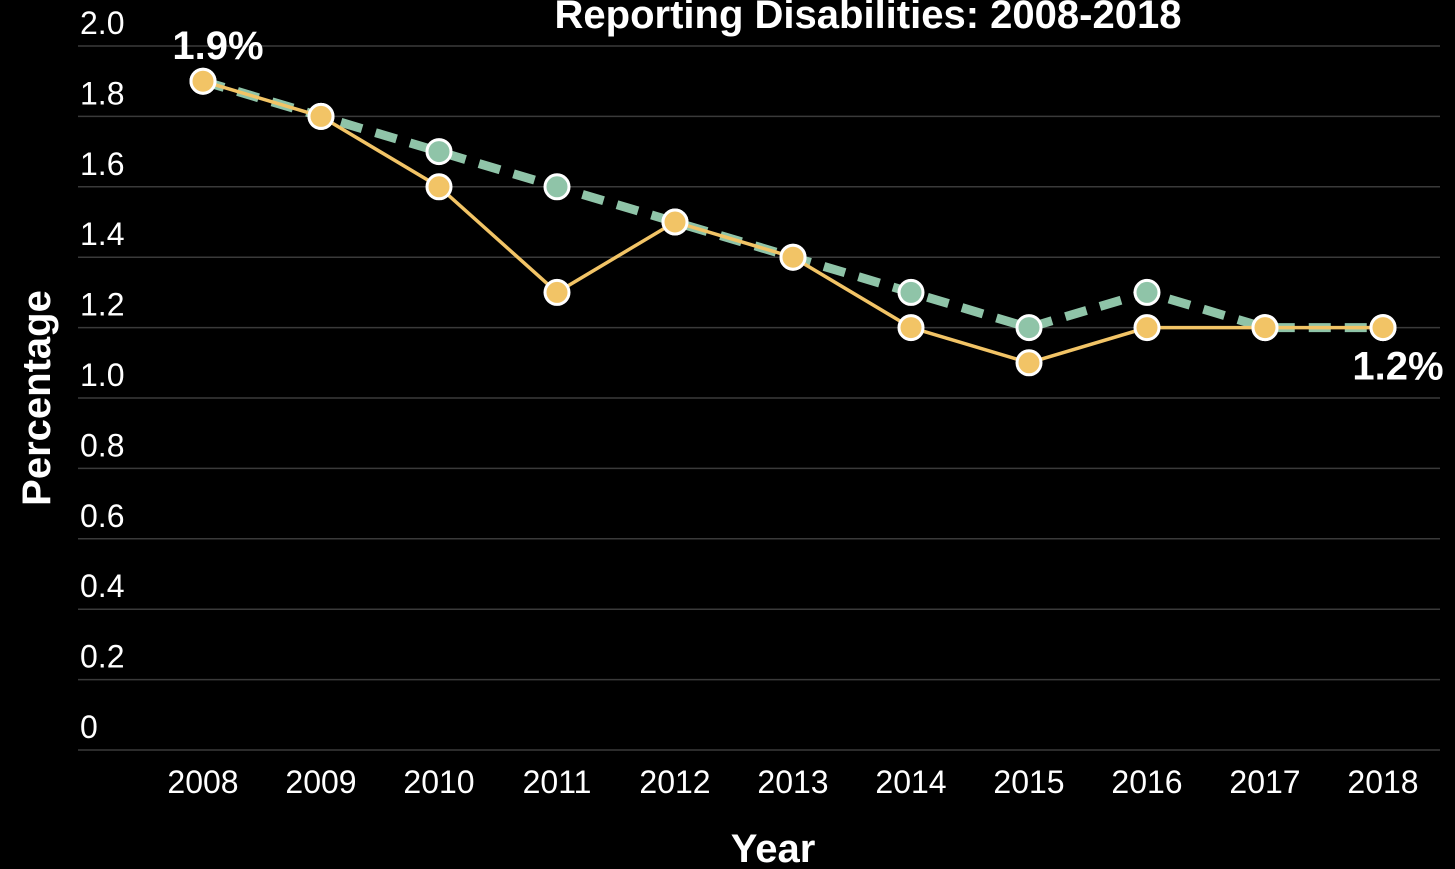 The image size is (1455, 869). Describe the element at coordinates (868, 18) in the screenshot. I see `chart-title: Reporting Disabilities: 2008-2018` at that location.